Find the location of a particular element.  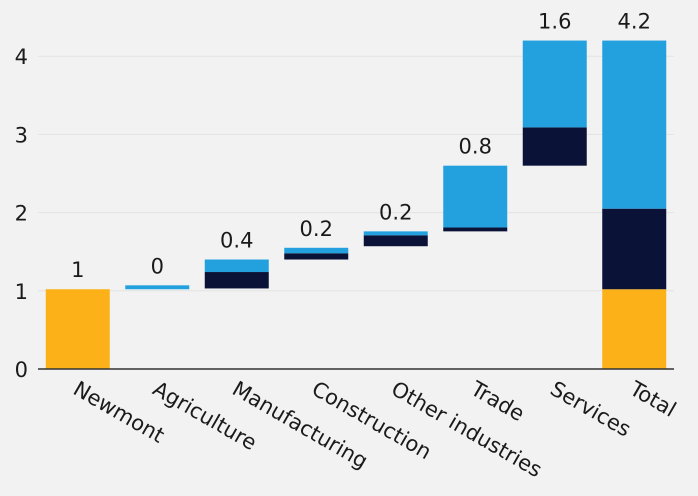

data-label: 1.6 is located at coordinates (554, 22).